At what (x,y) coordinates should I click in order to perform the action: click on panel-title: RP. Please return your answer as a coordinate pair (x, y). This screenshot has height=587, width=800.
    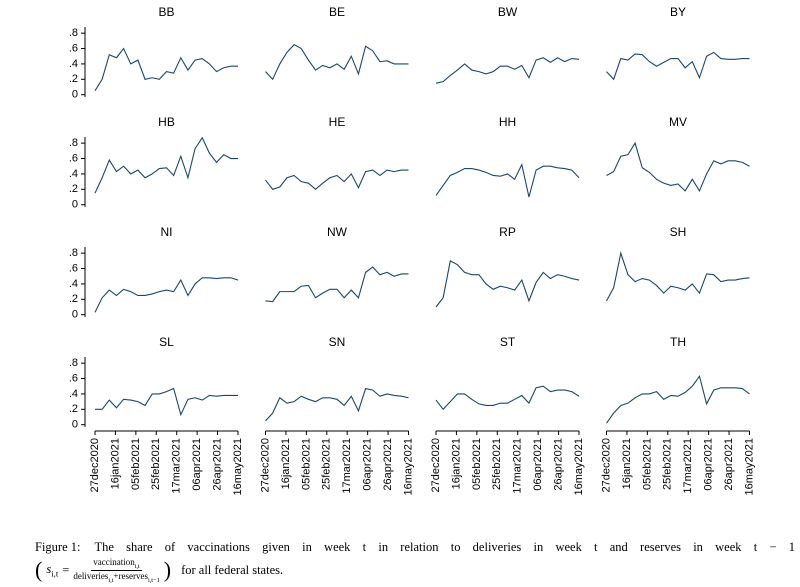
    Looking at the image, I should click on (507, 232).